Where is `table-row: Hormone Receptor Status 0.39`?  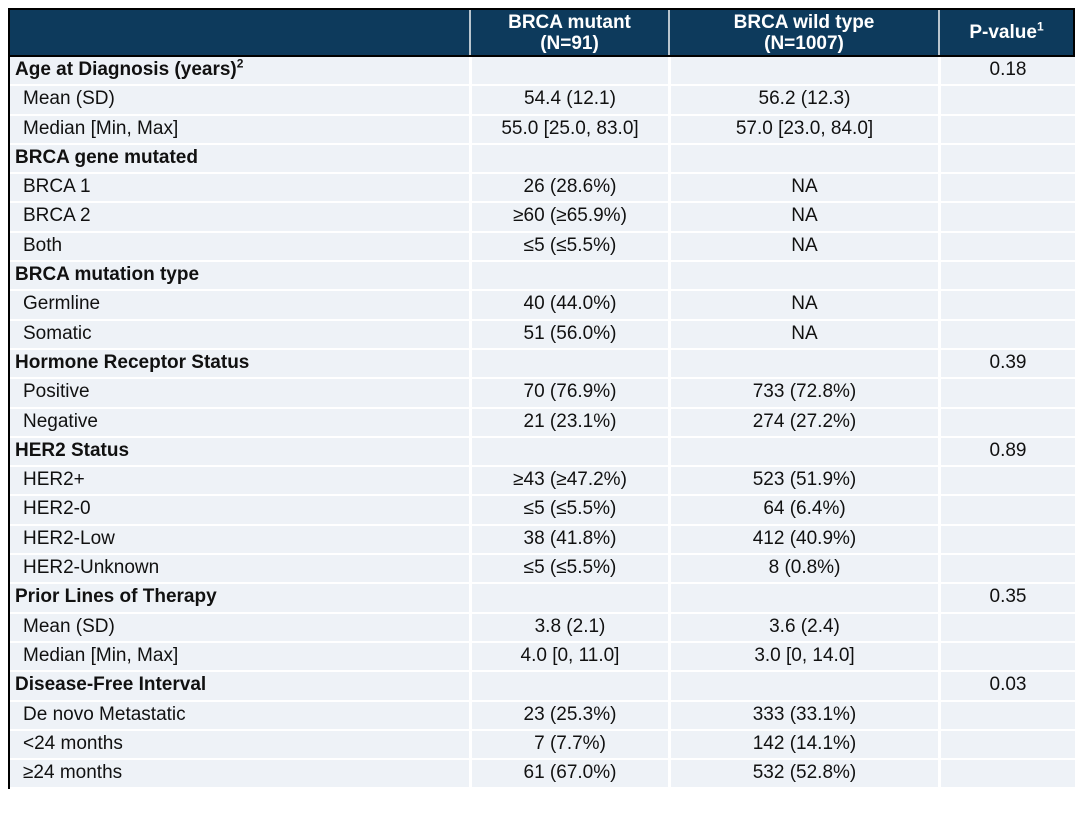 table-row: Hormone Receptor Status 0.39 is located at coordinates (542, 364).